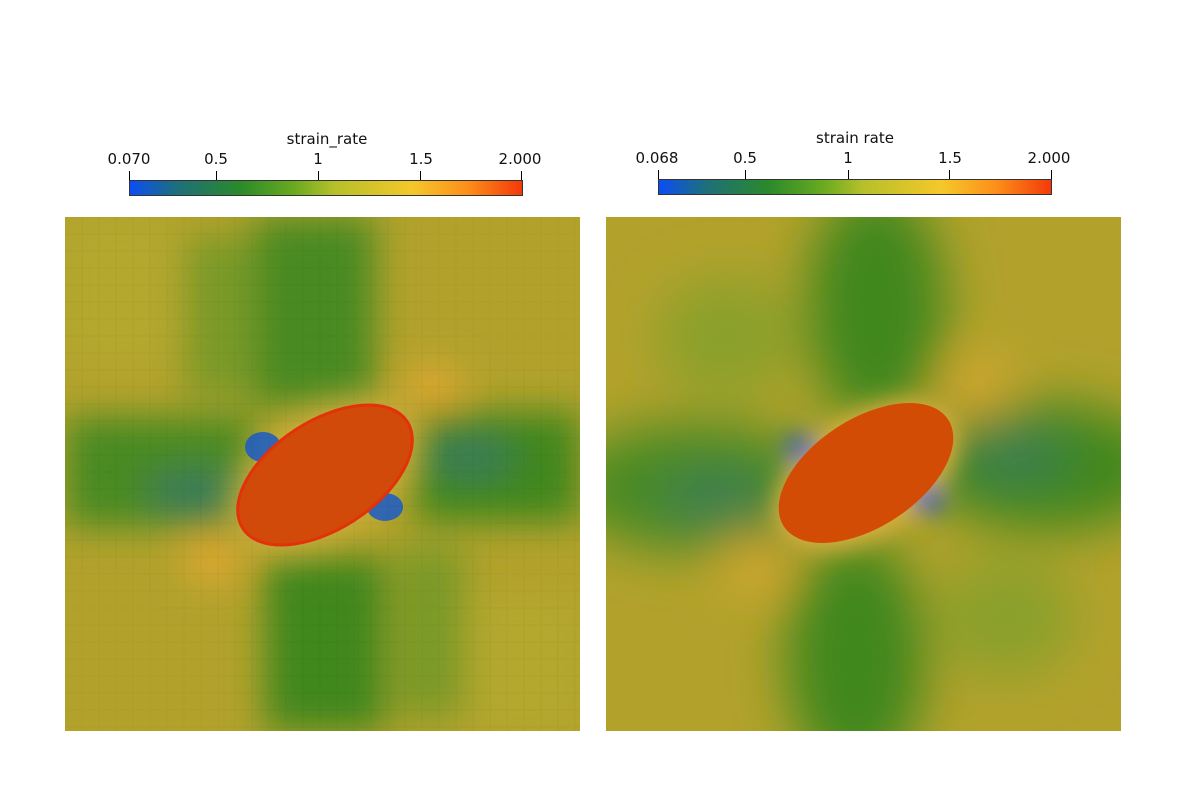 The width and height of the screenshot is (1192, 802). What do you see at coordinates (325, 475) in the screenshot?
I see `left-inclusion` at bounding box center [325, 475].